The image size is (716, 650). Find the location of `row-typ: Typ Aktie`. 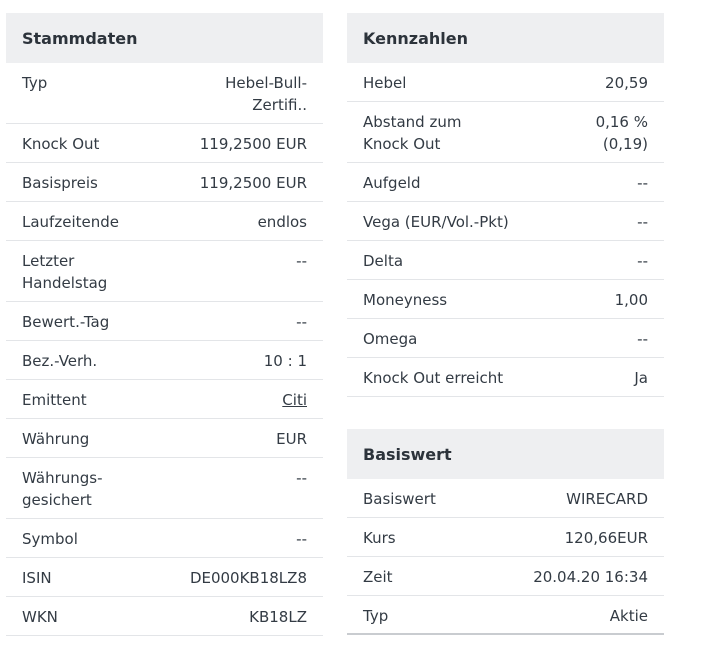

row-typ: Typ Aktie is located at coordinates (505, 615).